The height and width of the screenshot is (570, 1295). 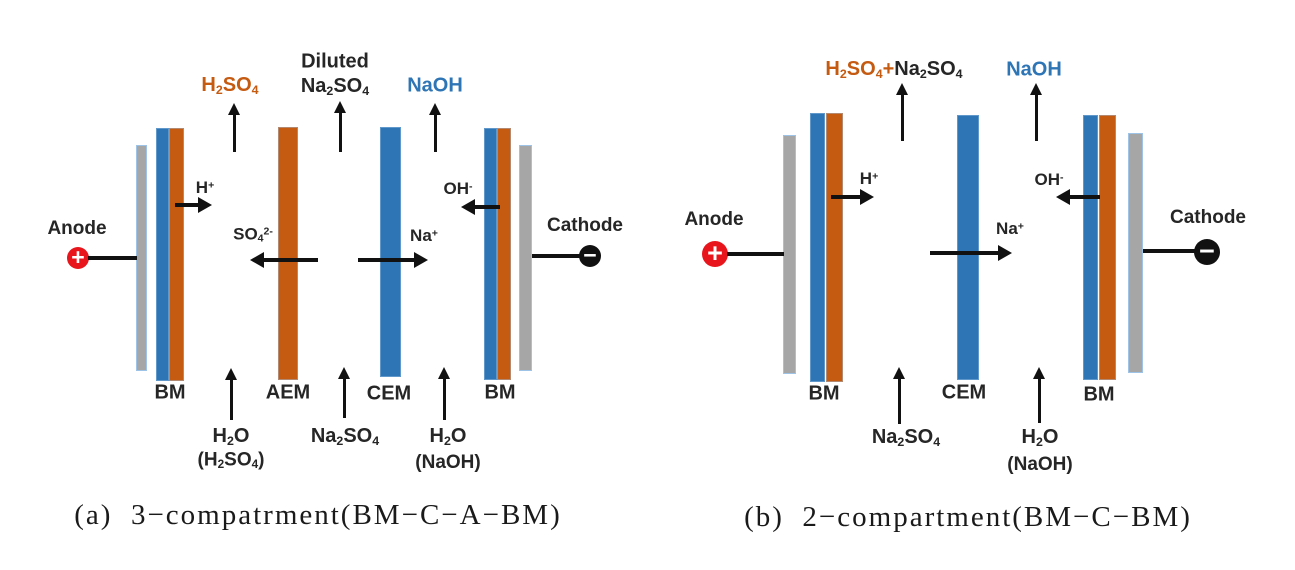 What do you see at coordinates (968, 517) in the screenshot?
I see `caption-panel-b: (b) 2−compartment(BM−C−BM)` at bounding box center [968, 517].